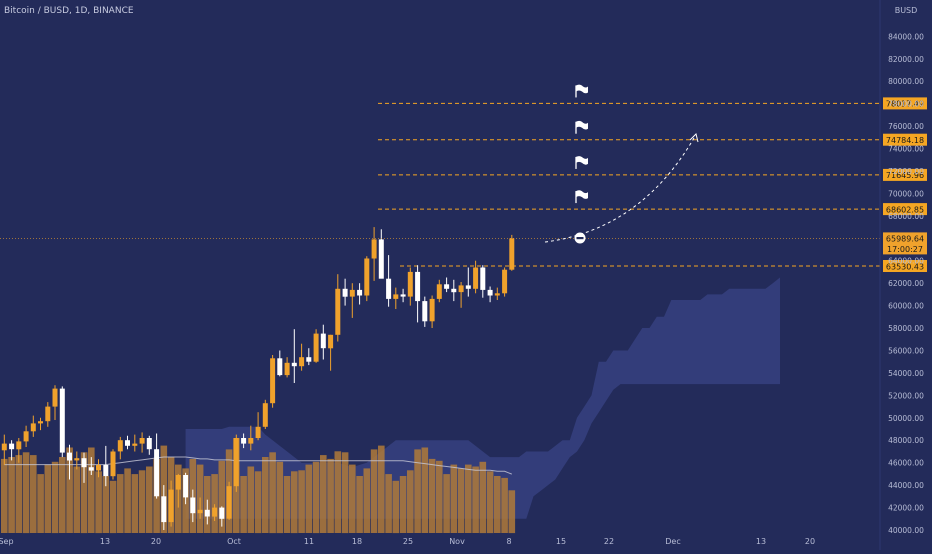 This screenshot has height=554, width=932. I want to click on time-tick-label: 8, so click(508, 541).